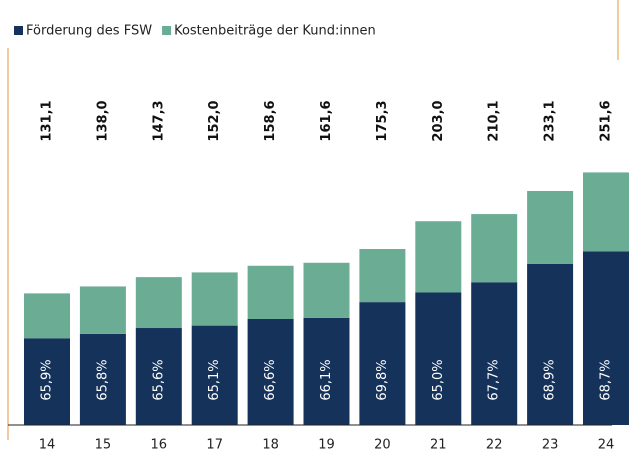 Image resolution: width=629 pixels, height=457 pixels. Describe the element at coordinates (270, 120) in the screenshot. I see `total-label: 158,6` at that location.